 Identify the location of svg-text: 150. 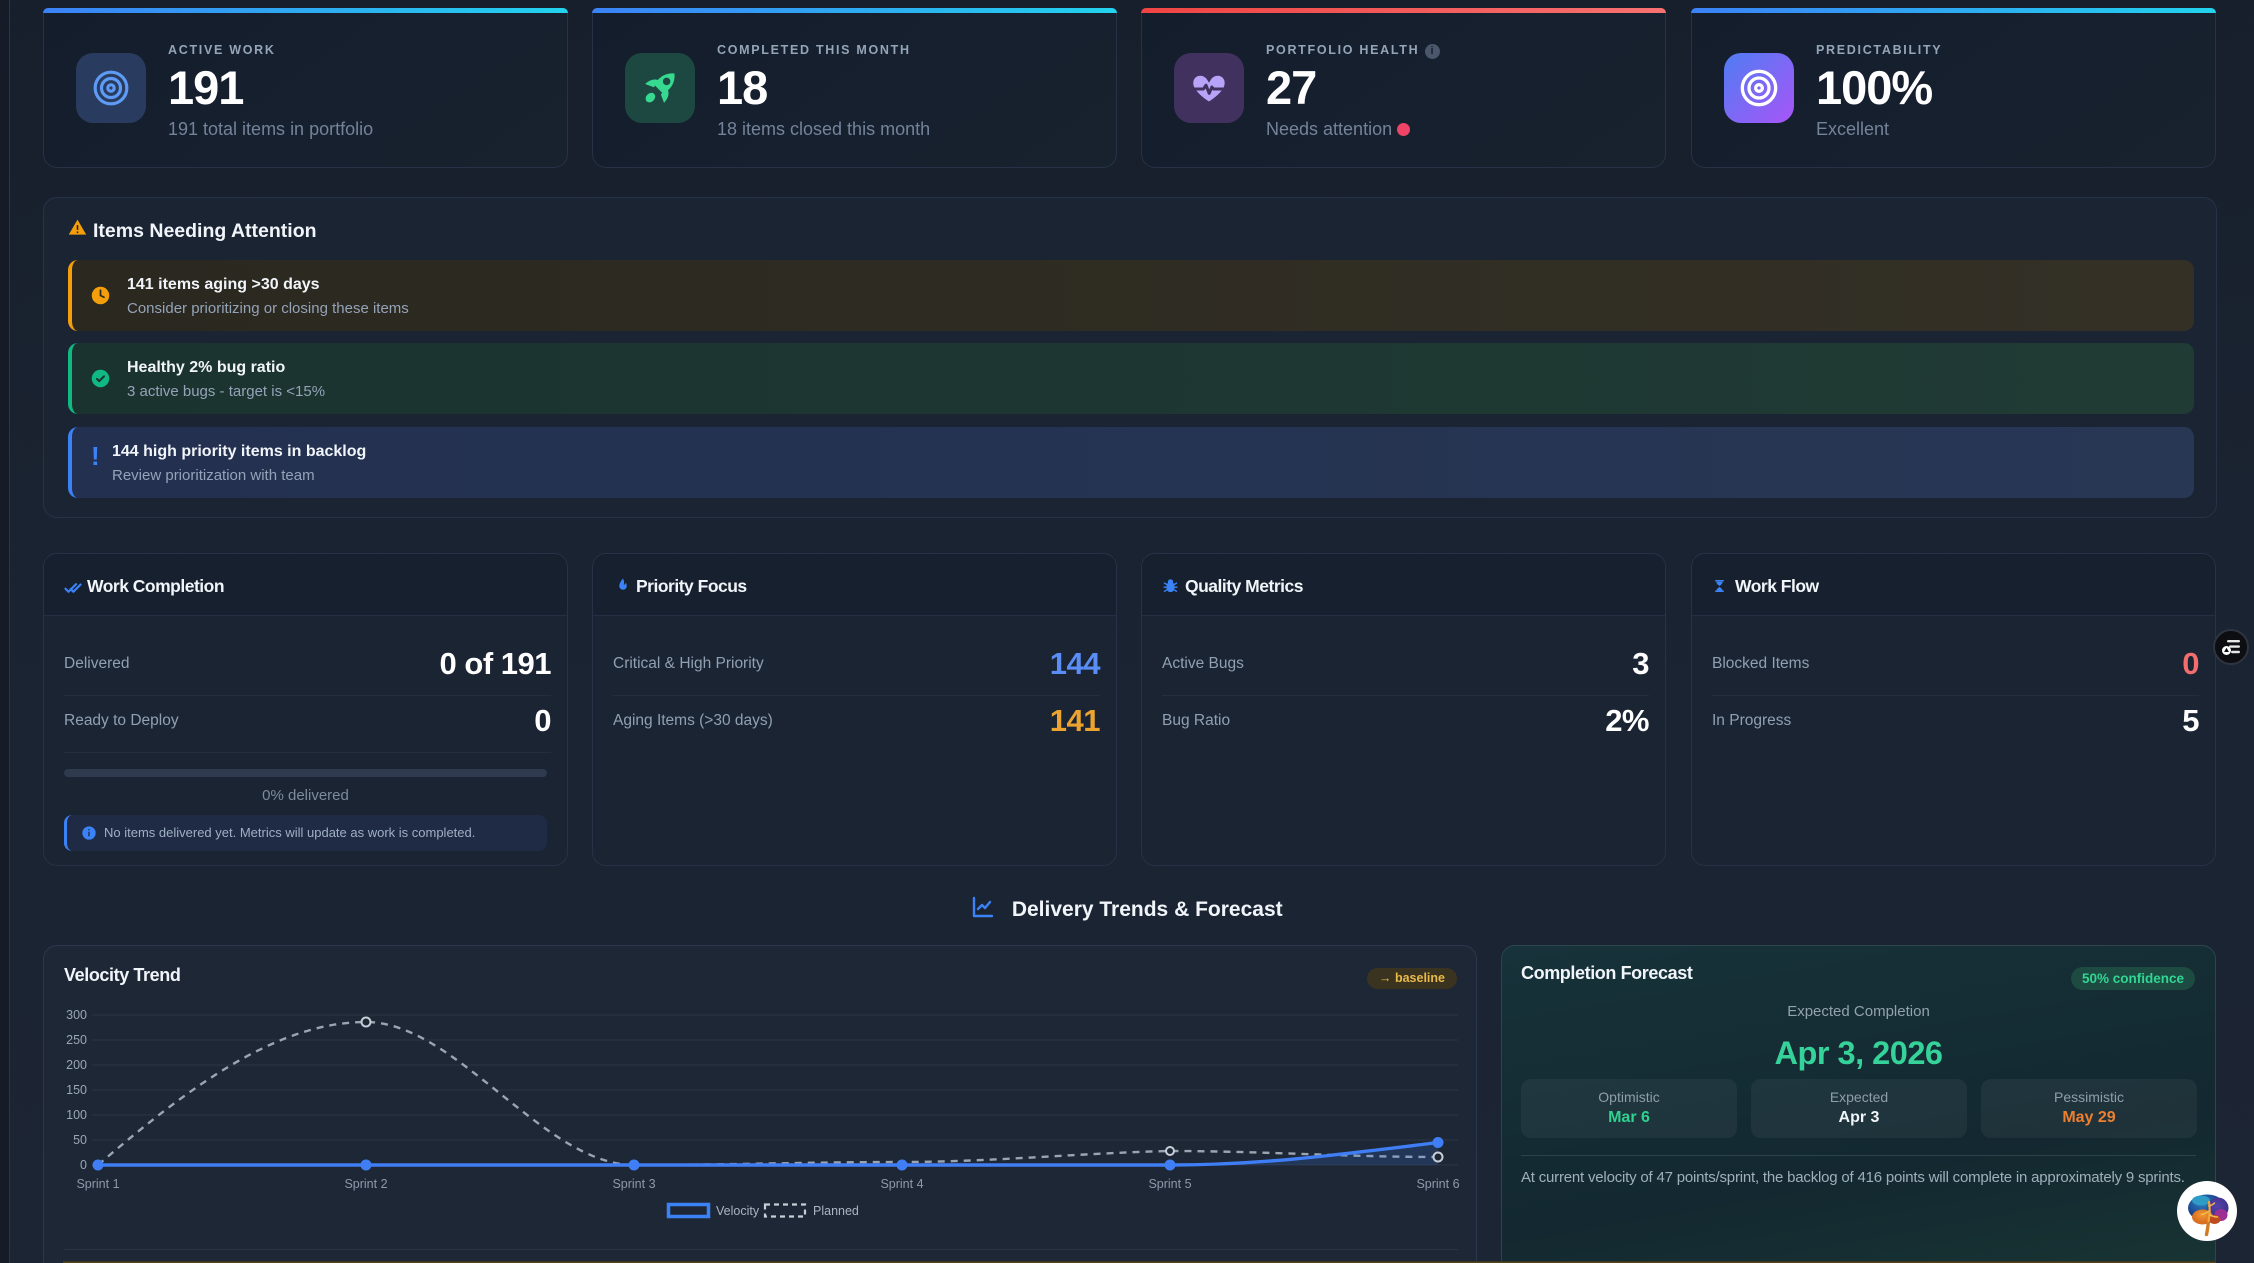
(76, 1090).